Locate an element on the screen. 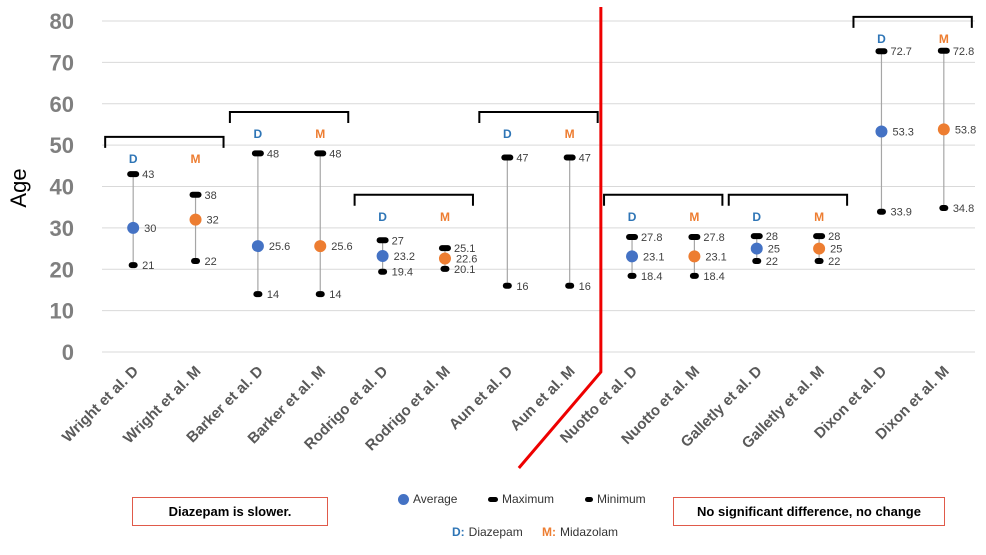 The height and width of the screenshot is (555, 986). data-point-group: 72.7 33.9 53.3 is located at coordinates (894, 132).